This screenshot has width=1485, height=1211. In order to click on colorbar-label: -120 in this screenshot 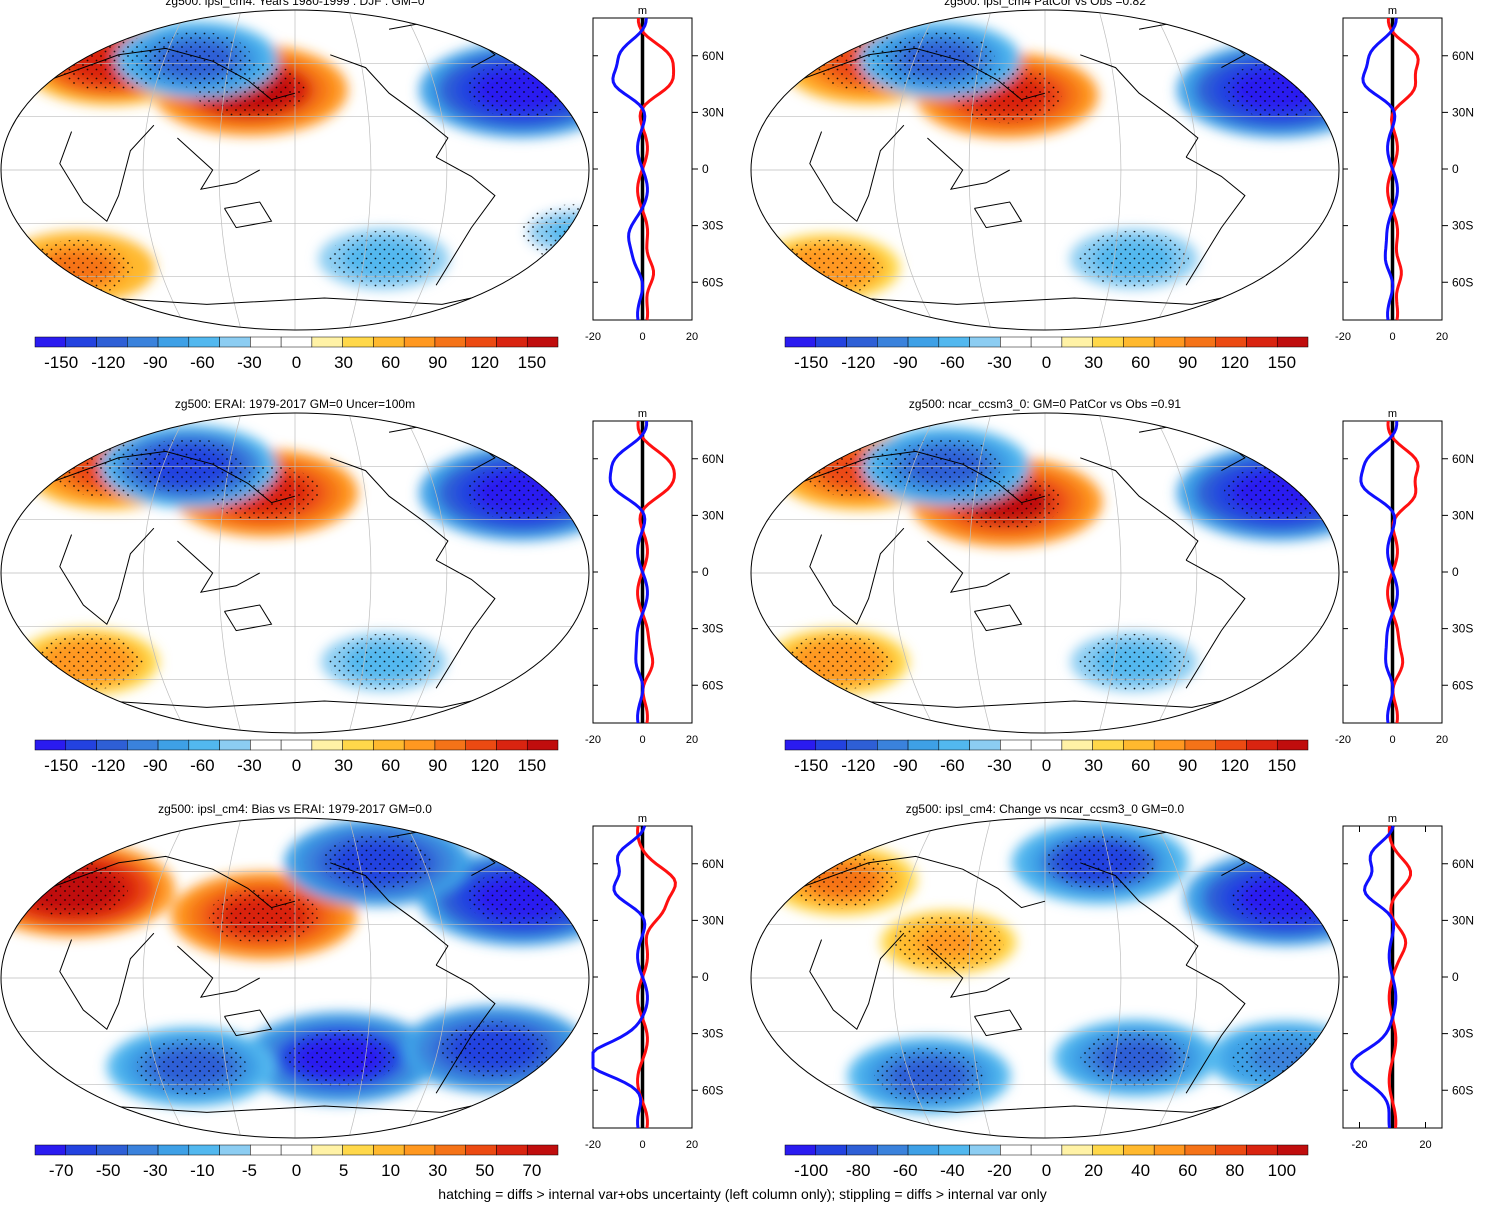, I will do `click(108, 362)`.